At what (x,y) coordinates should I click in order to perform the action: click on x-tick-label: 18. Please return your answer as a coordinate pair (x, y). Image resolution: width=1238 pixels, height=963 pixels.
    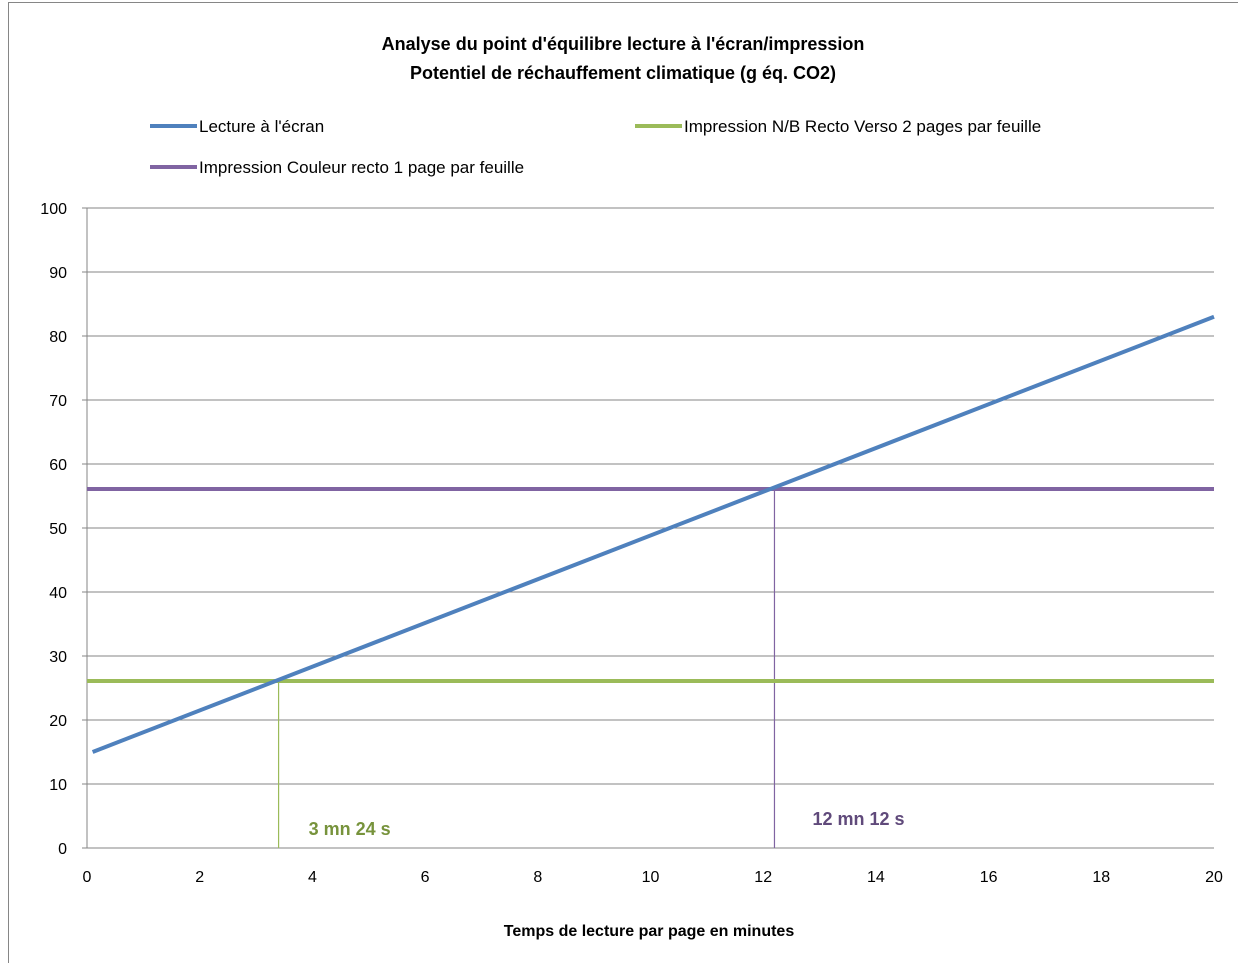
    Looking at the image, I should click on (1101, 877).